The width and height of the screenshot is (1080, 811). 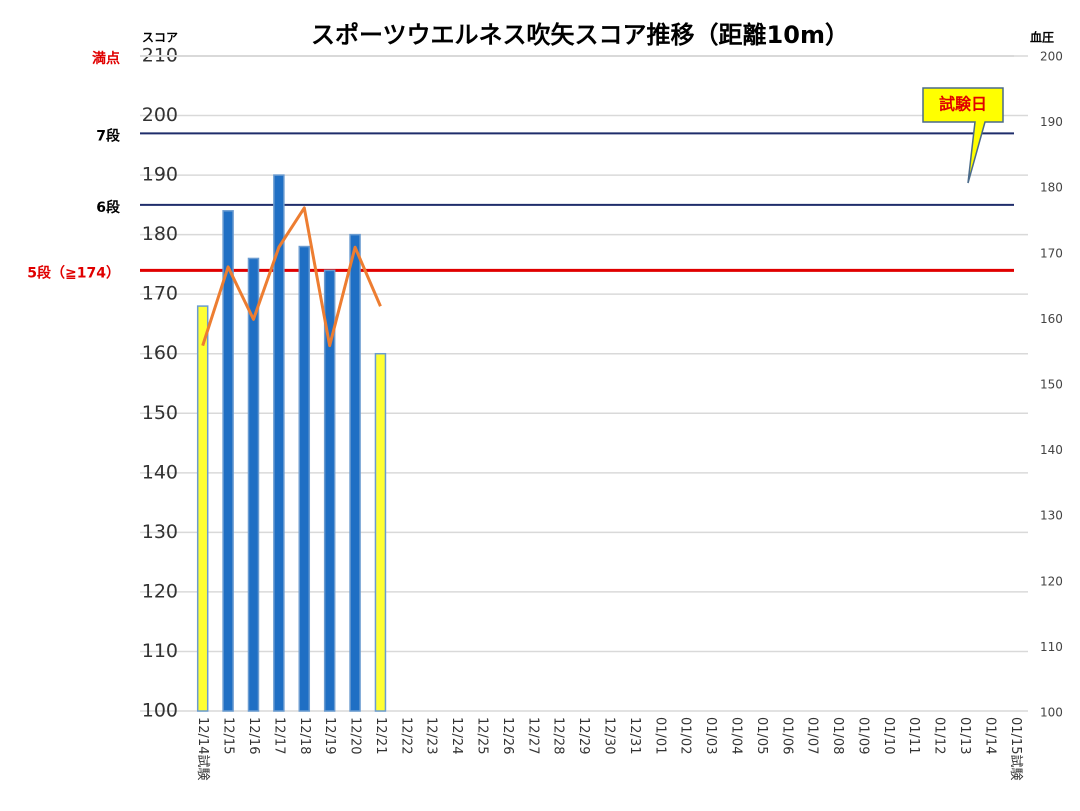 What do you see at coordinates (888, 735) in the screenshot?
I see `x-tick-label: 01/10` at bounding box center [888, 735].